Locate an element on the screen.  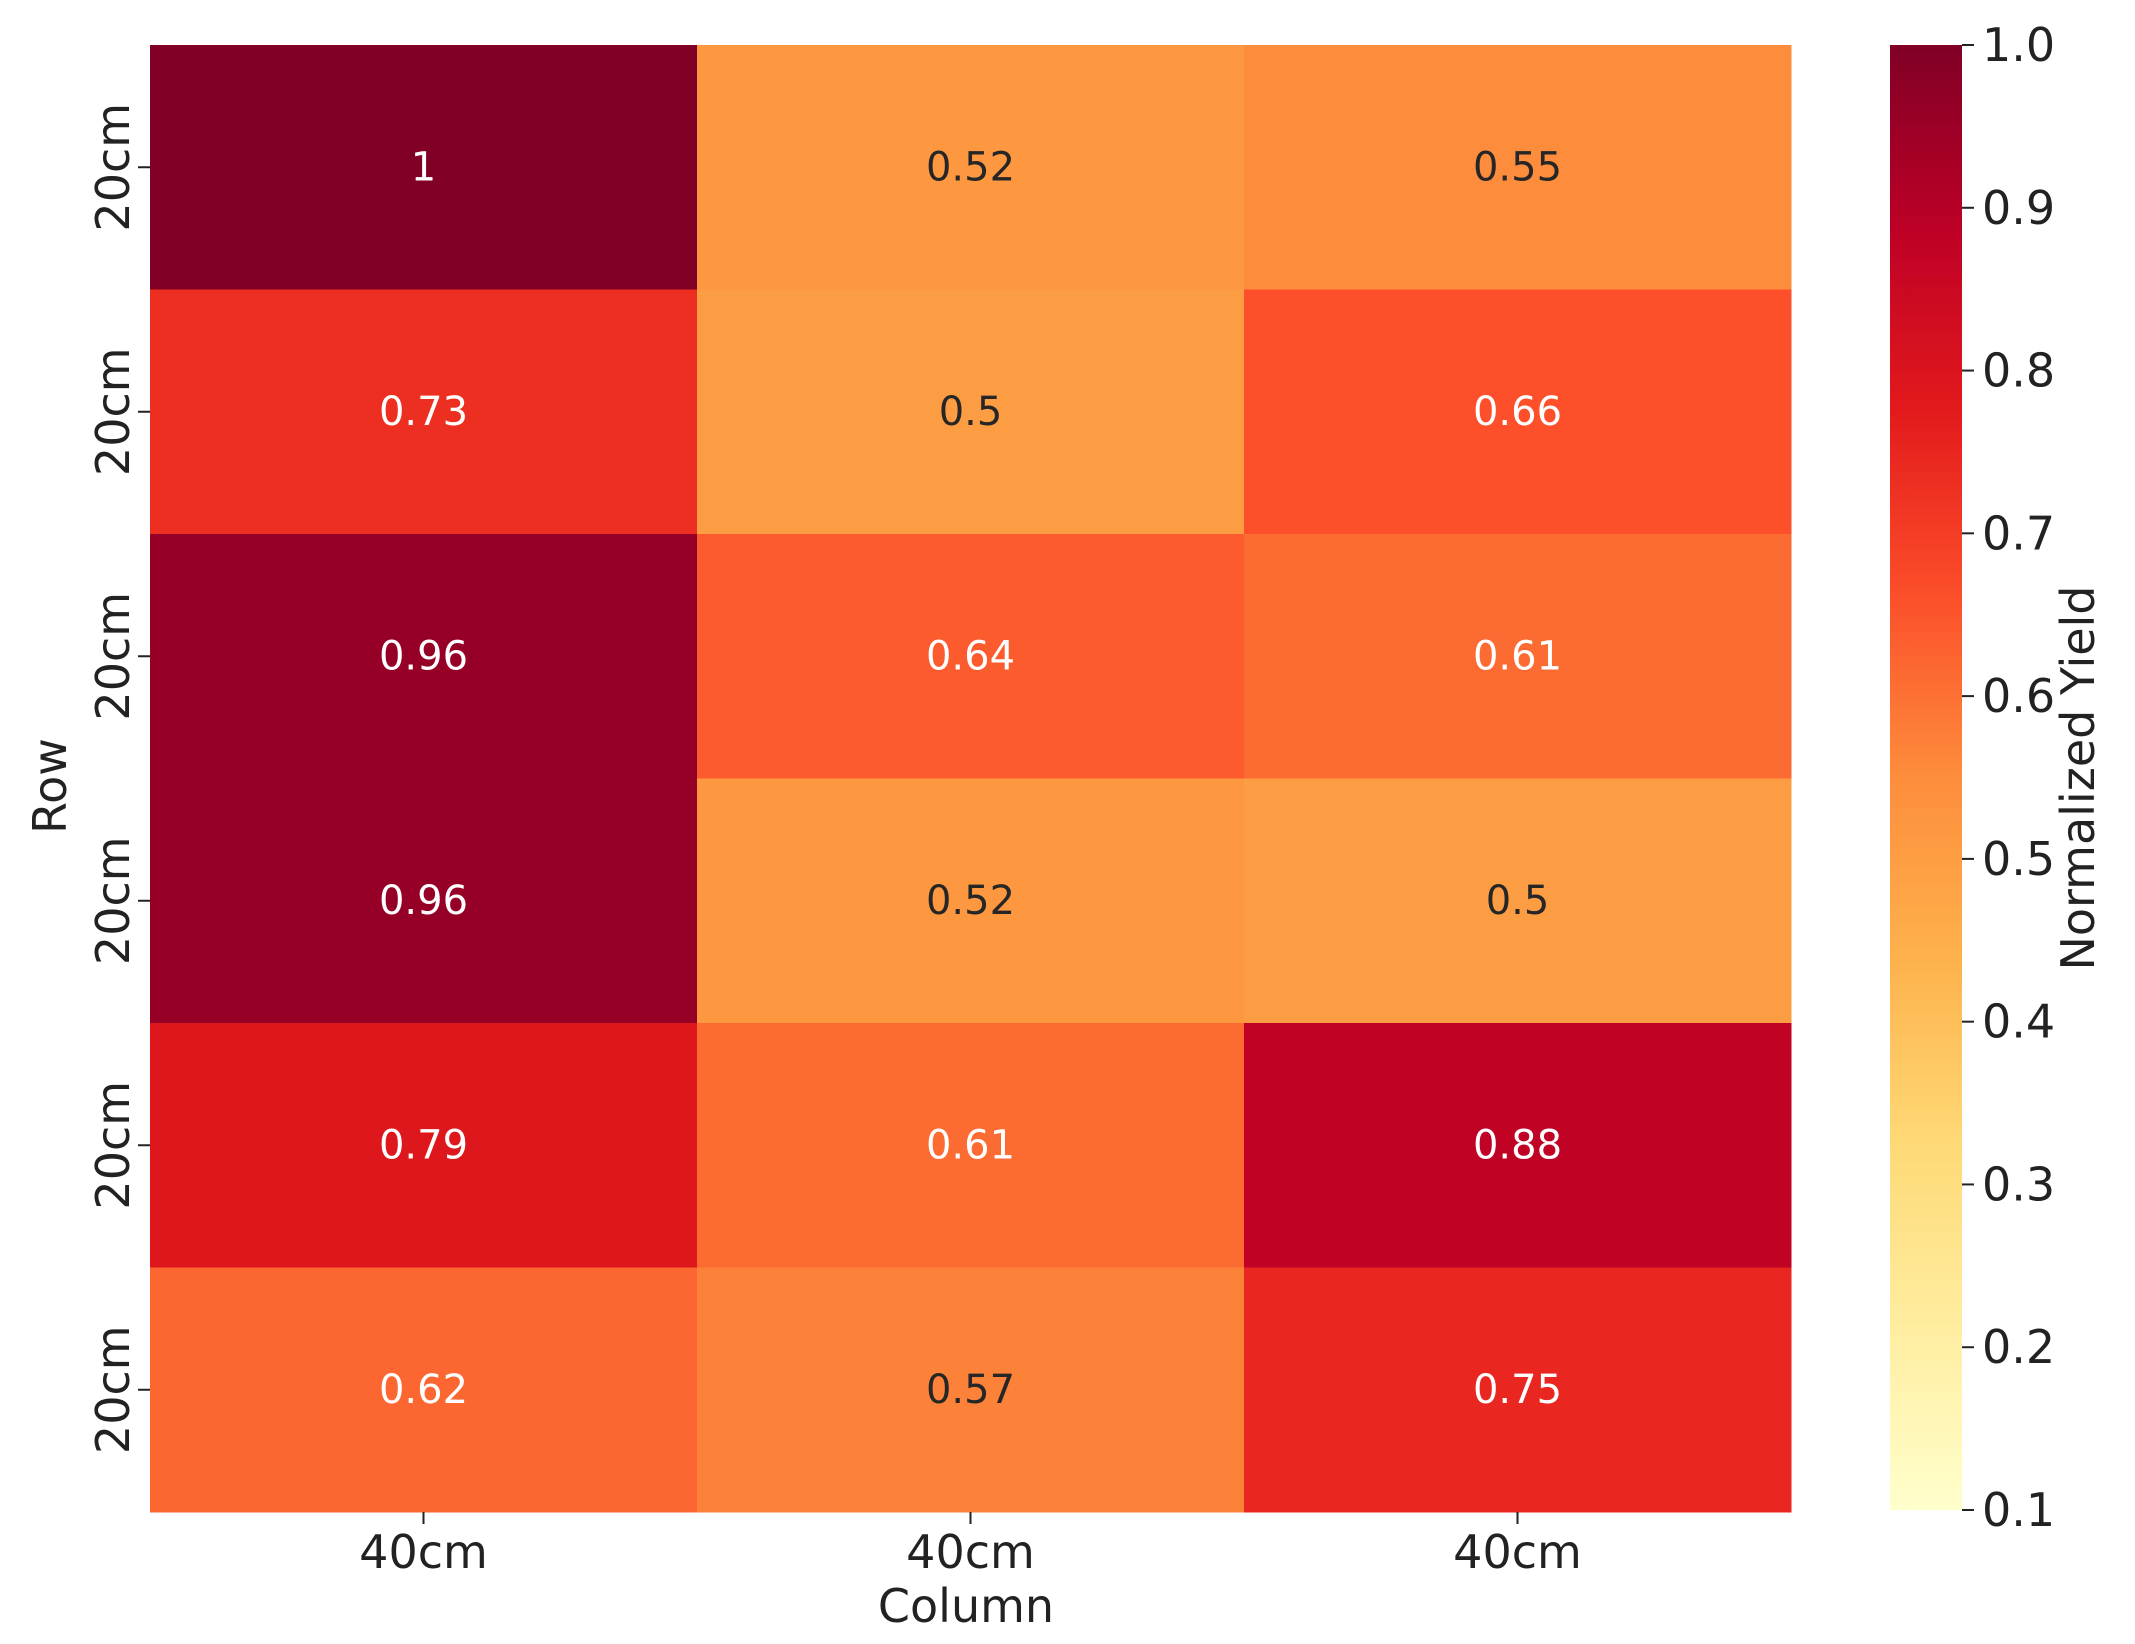
cell-value-label: 0.73 is located at coordinates (423, 412).